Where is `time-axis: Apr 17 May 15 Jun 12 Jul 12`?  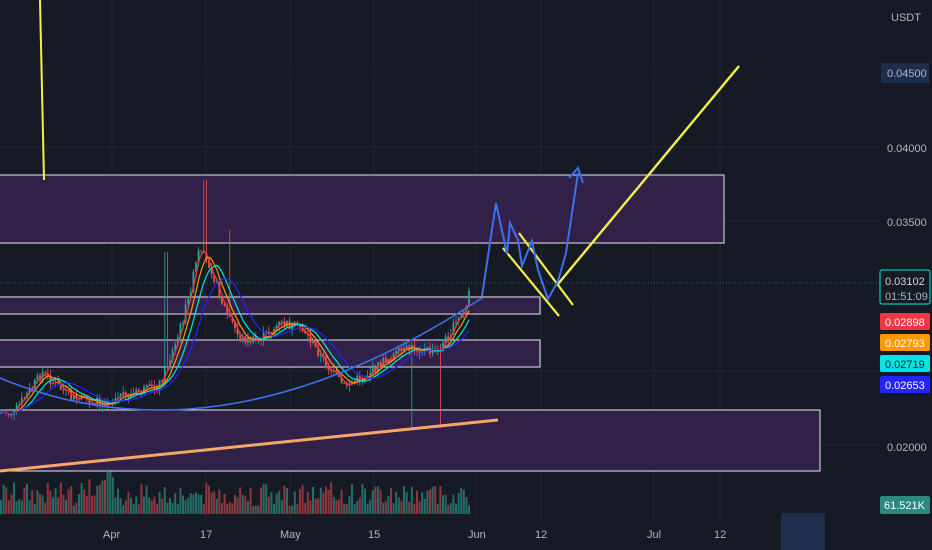
time-axis: Apr 17 May 15 Jun 12 Jul 12 is located at coordinates (440, 531).